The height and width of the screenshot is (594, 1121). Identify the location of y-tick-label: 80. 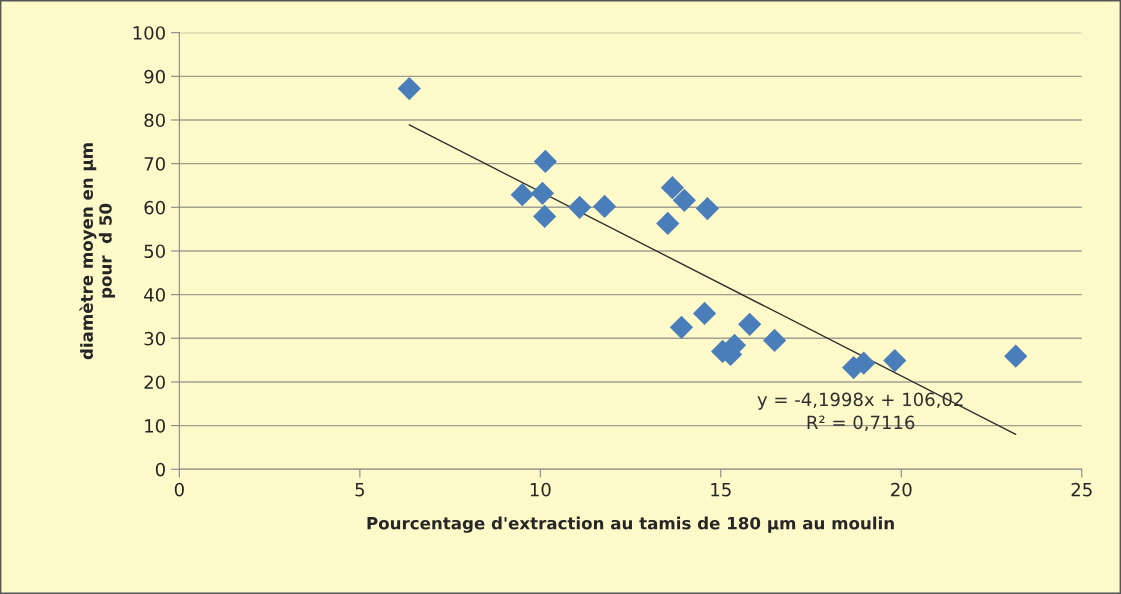
(154, 120).